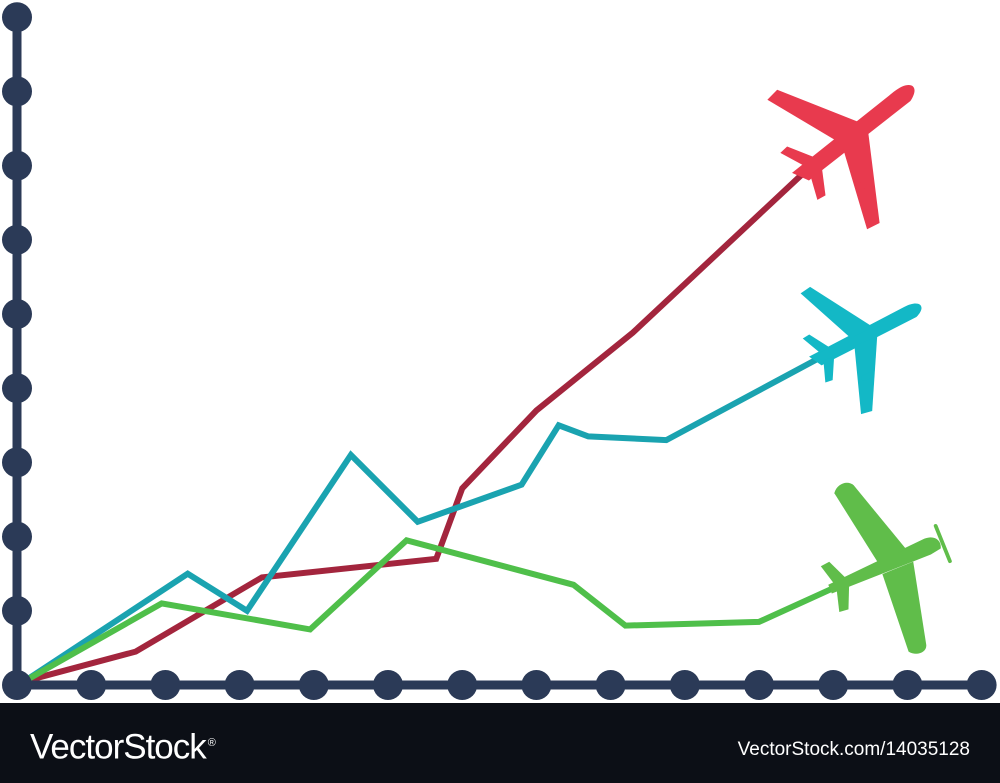 This screenshot has height=783, width=1000. Describe the element at coordinates (211, 743) in the screenshot. I see `registered-mark: ®` at that location.